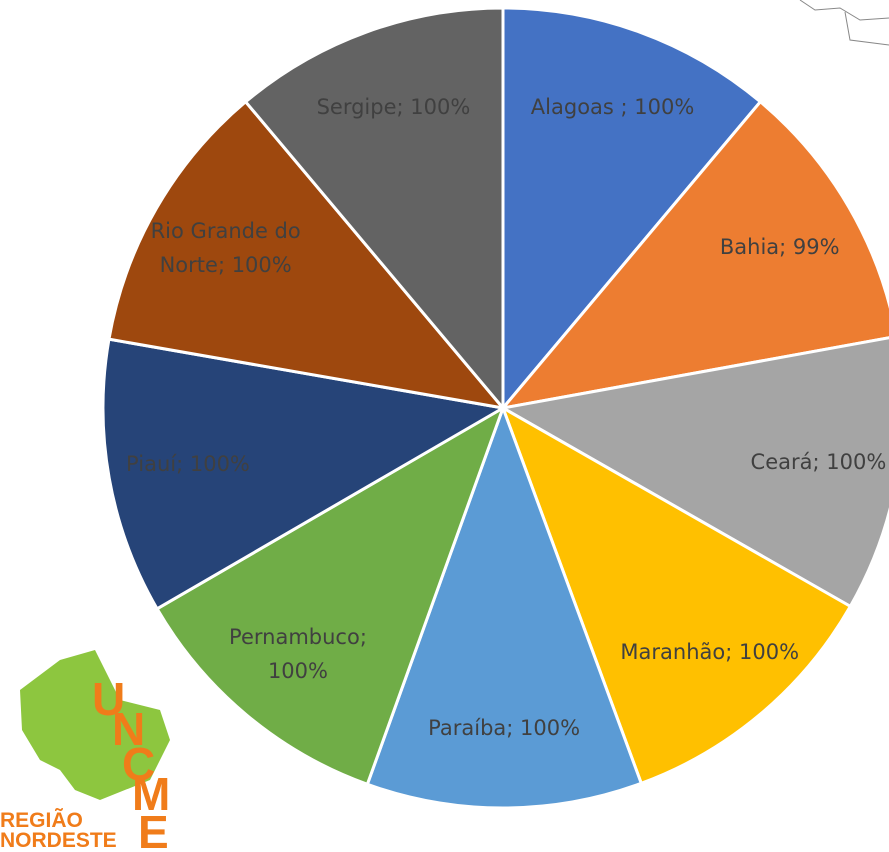 The image size is (889, 852). I want to click on data-label: Paraíba; 100%, so click(504, 727).